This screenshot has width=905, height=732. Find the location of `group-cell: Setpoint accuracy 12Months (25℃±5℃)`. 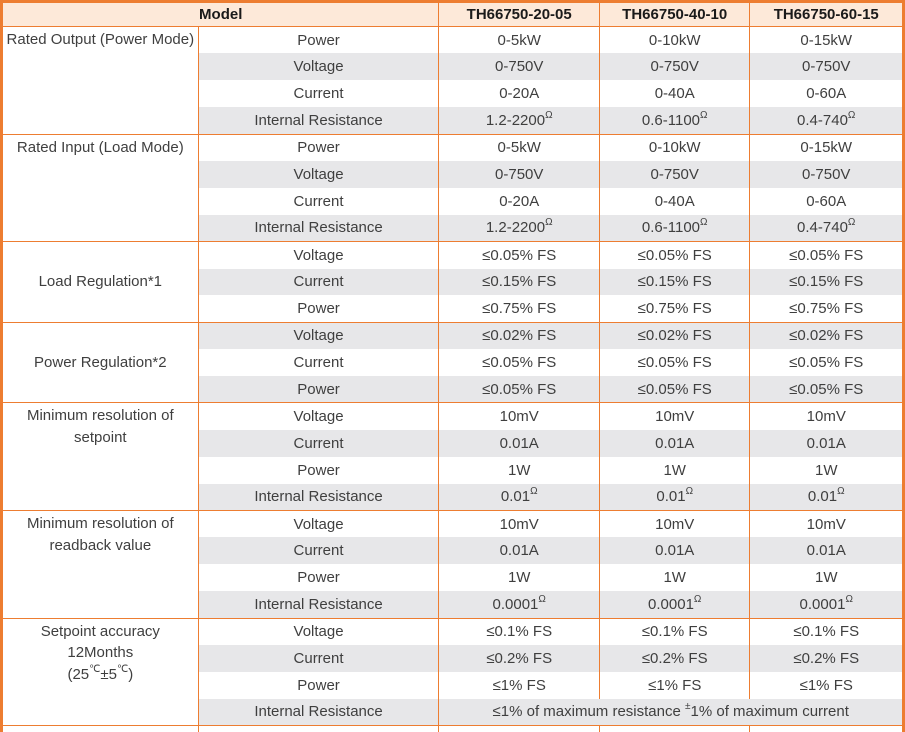

group-cell: Setpoint accuracy 12Months (25℃±5℃) is located at coordinates (100, 671).